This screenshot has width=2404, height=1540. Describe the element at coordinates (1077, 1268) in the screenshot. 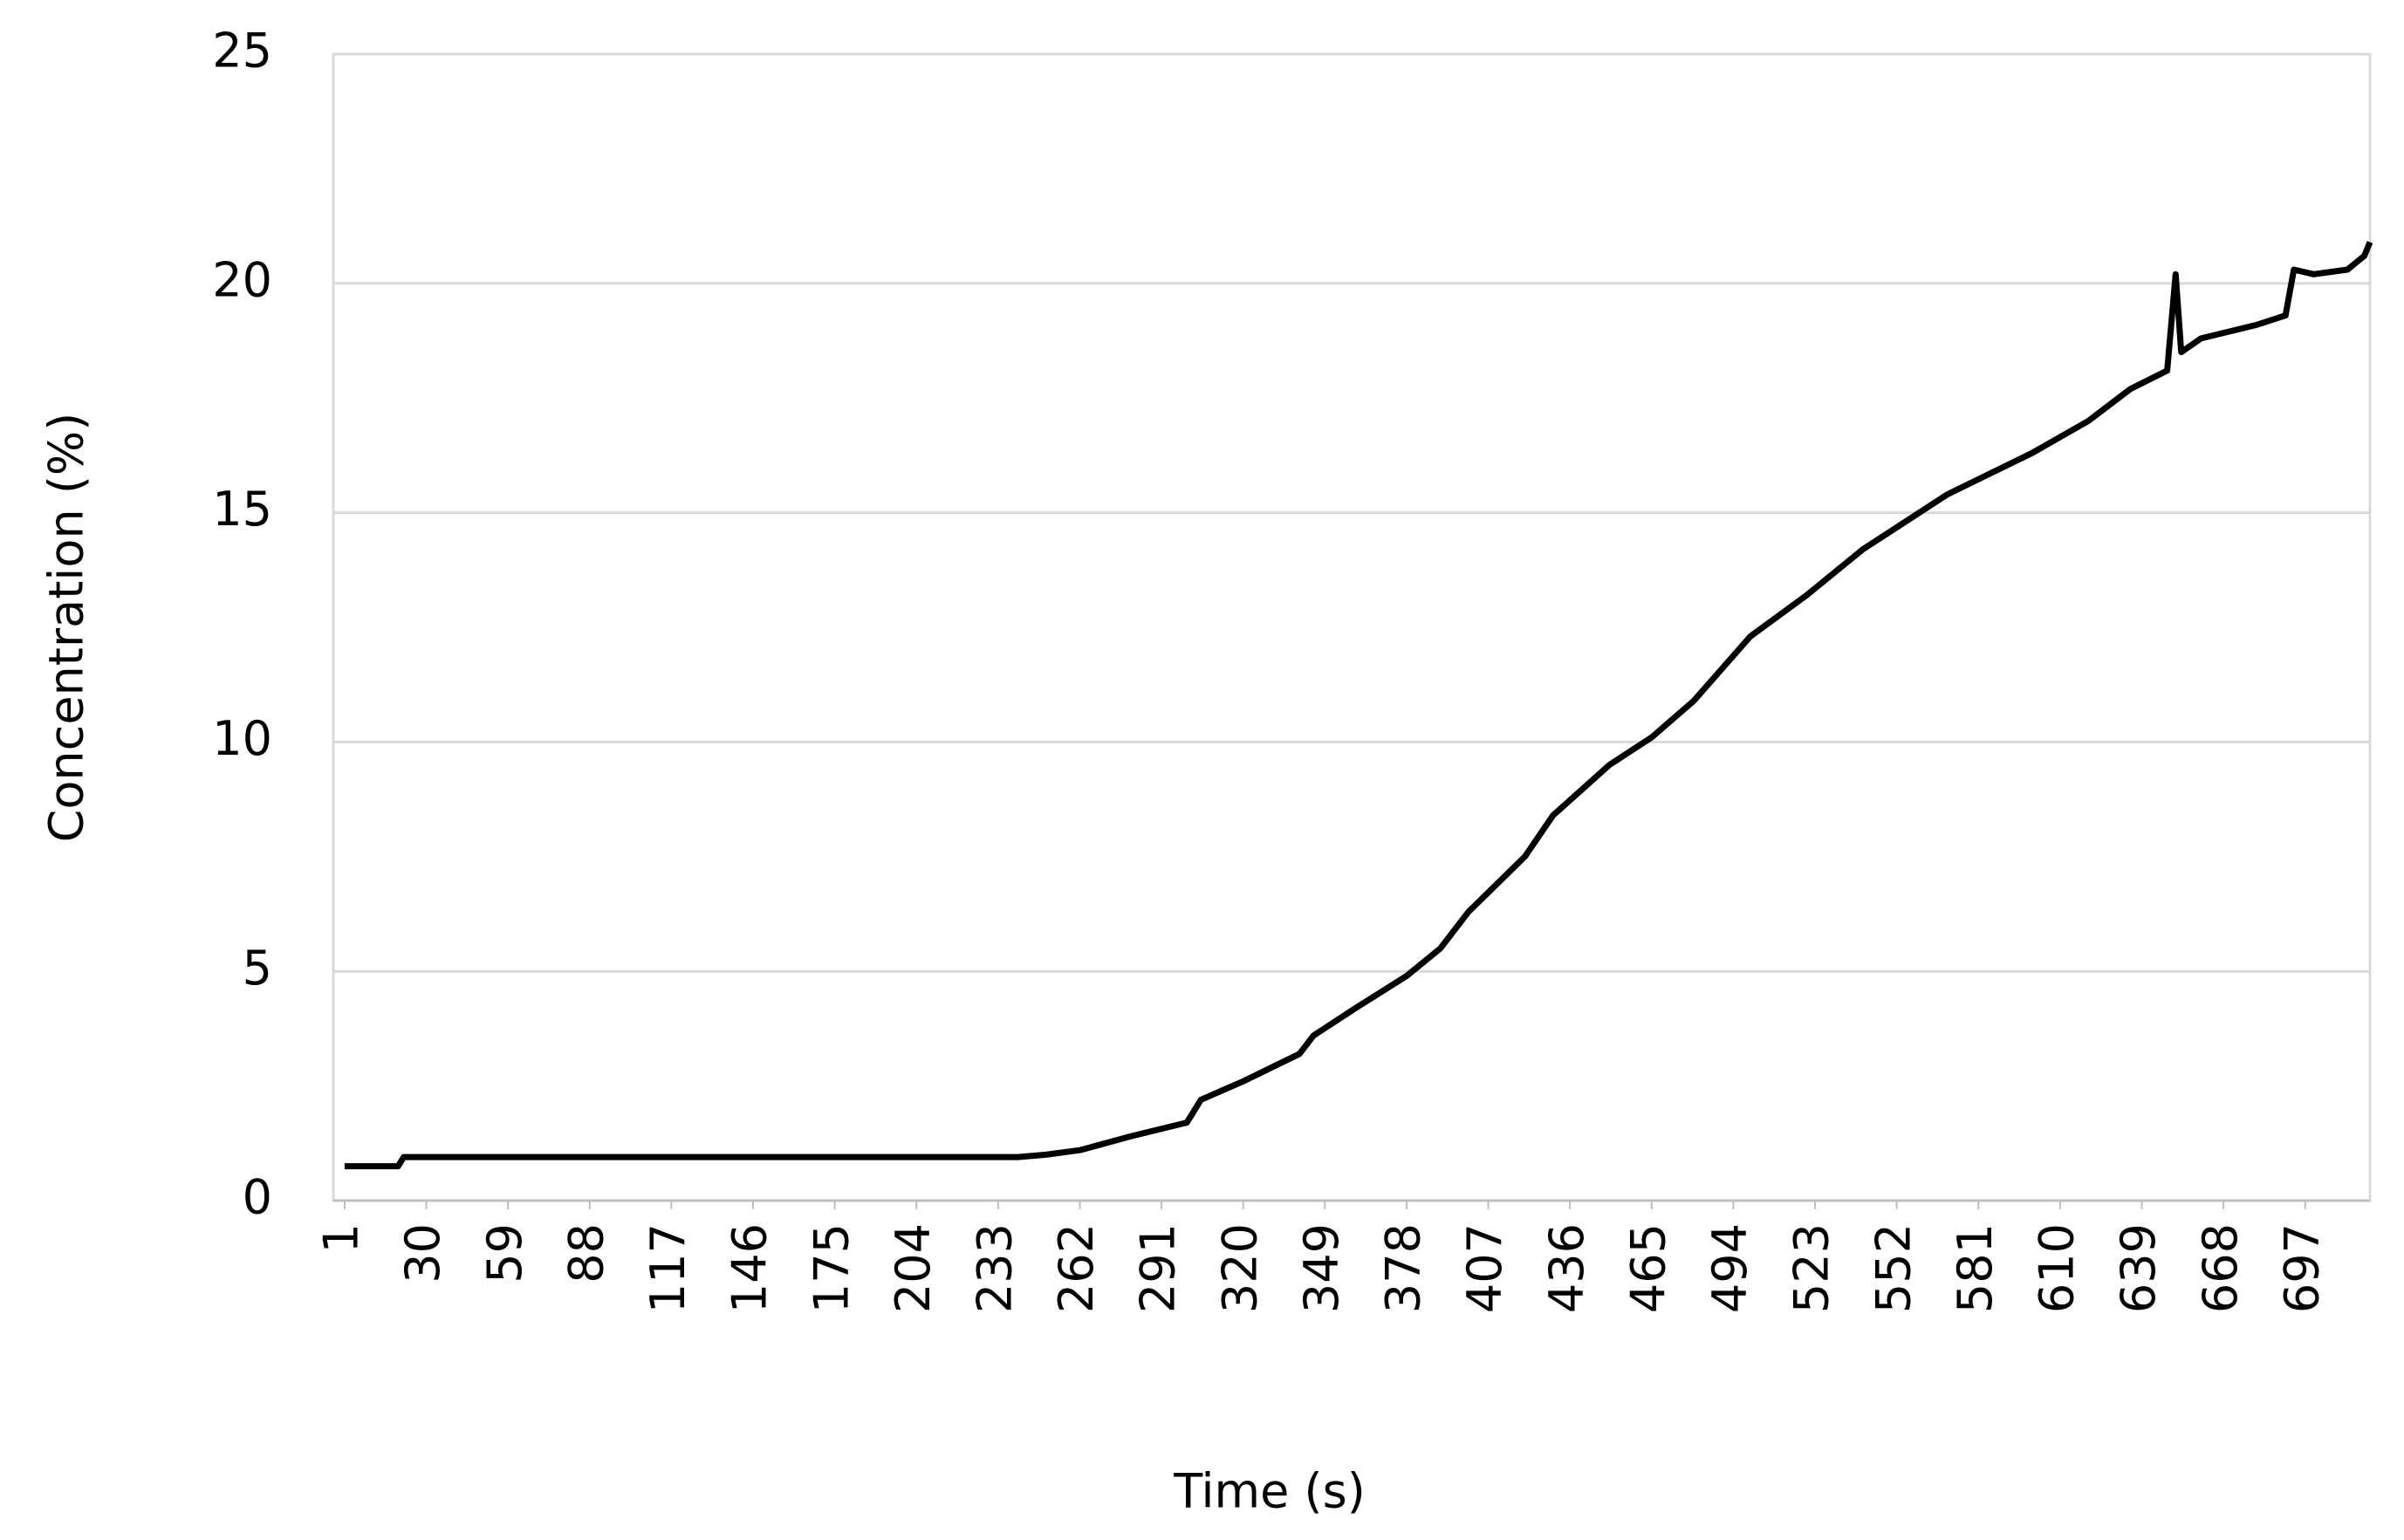

I see `x-tick-label: 262` at that location.